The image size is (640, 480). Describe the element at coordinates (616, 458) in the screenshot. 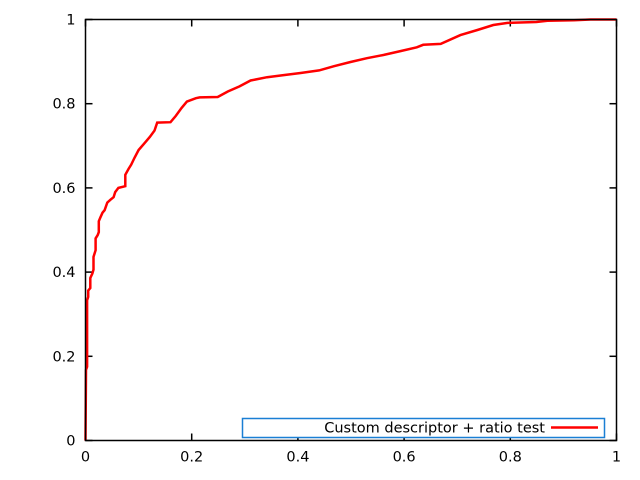

I see `x-tick-label: 1` at that location.